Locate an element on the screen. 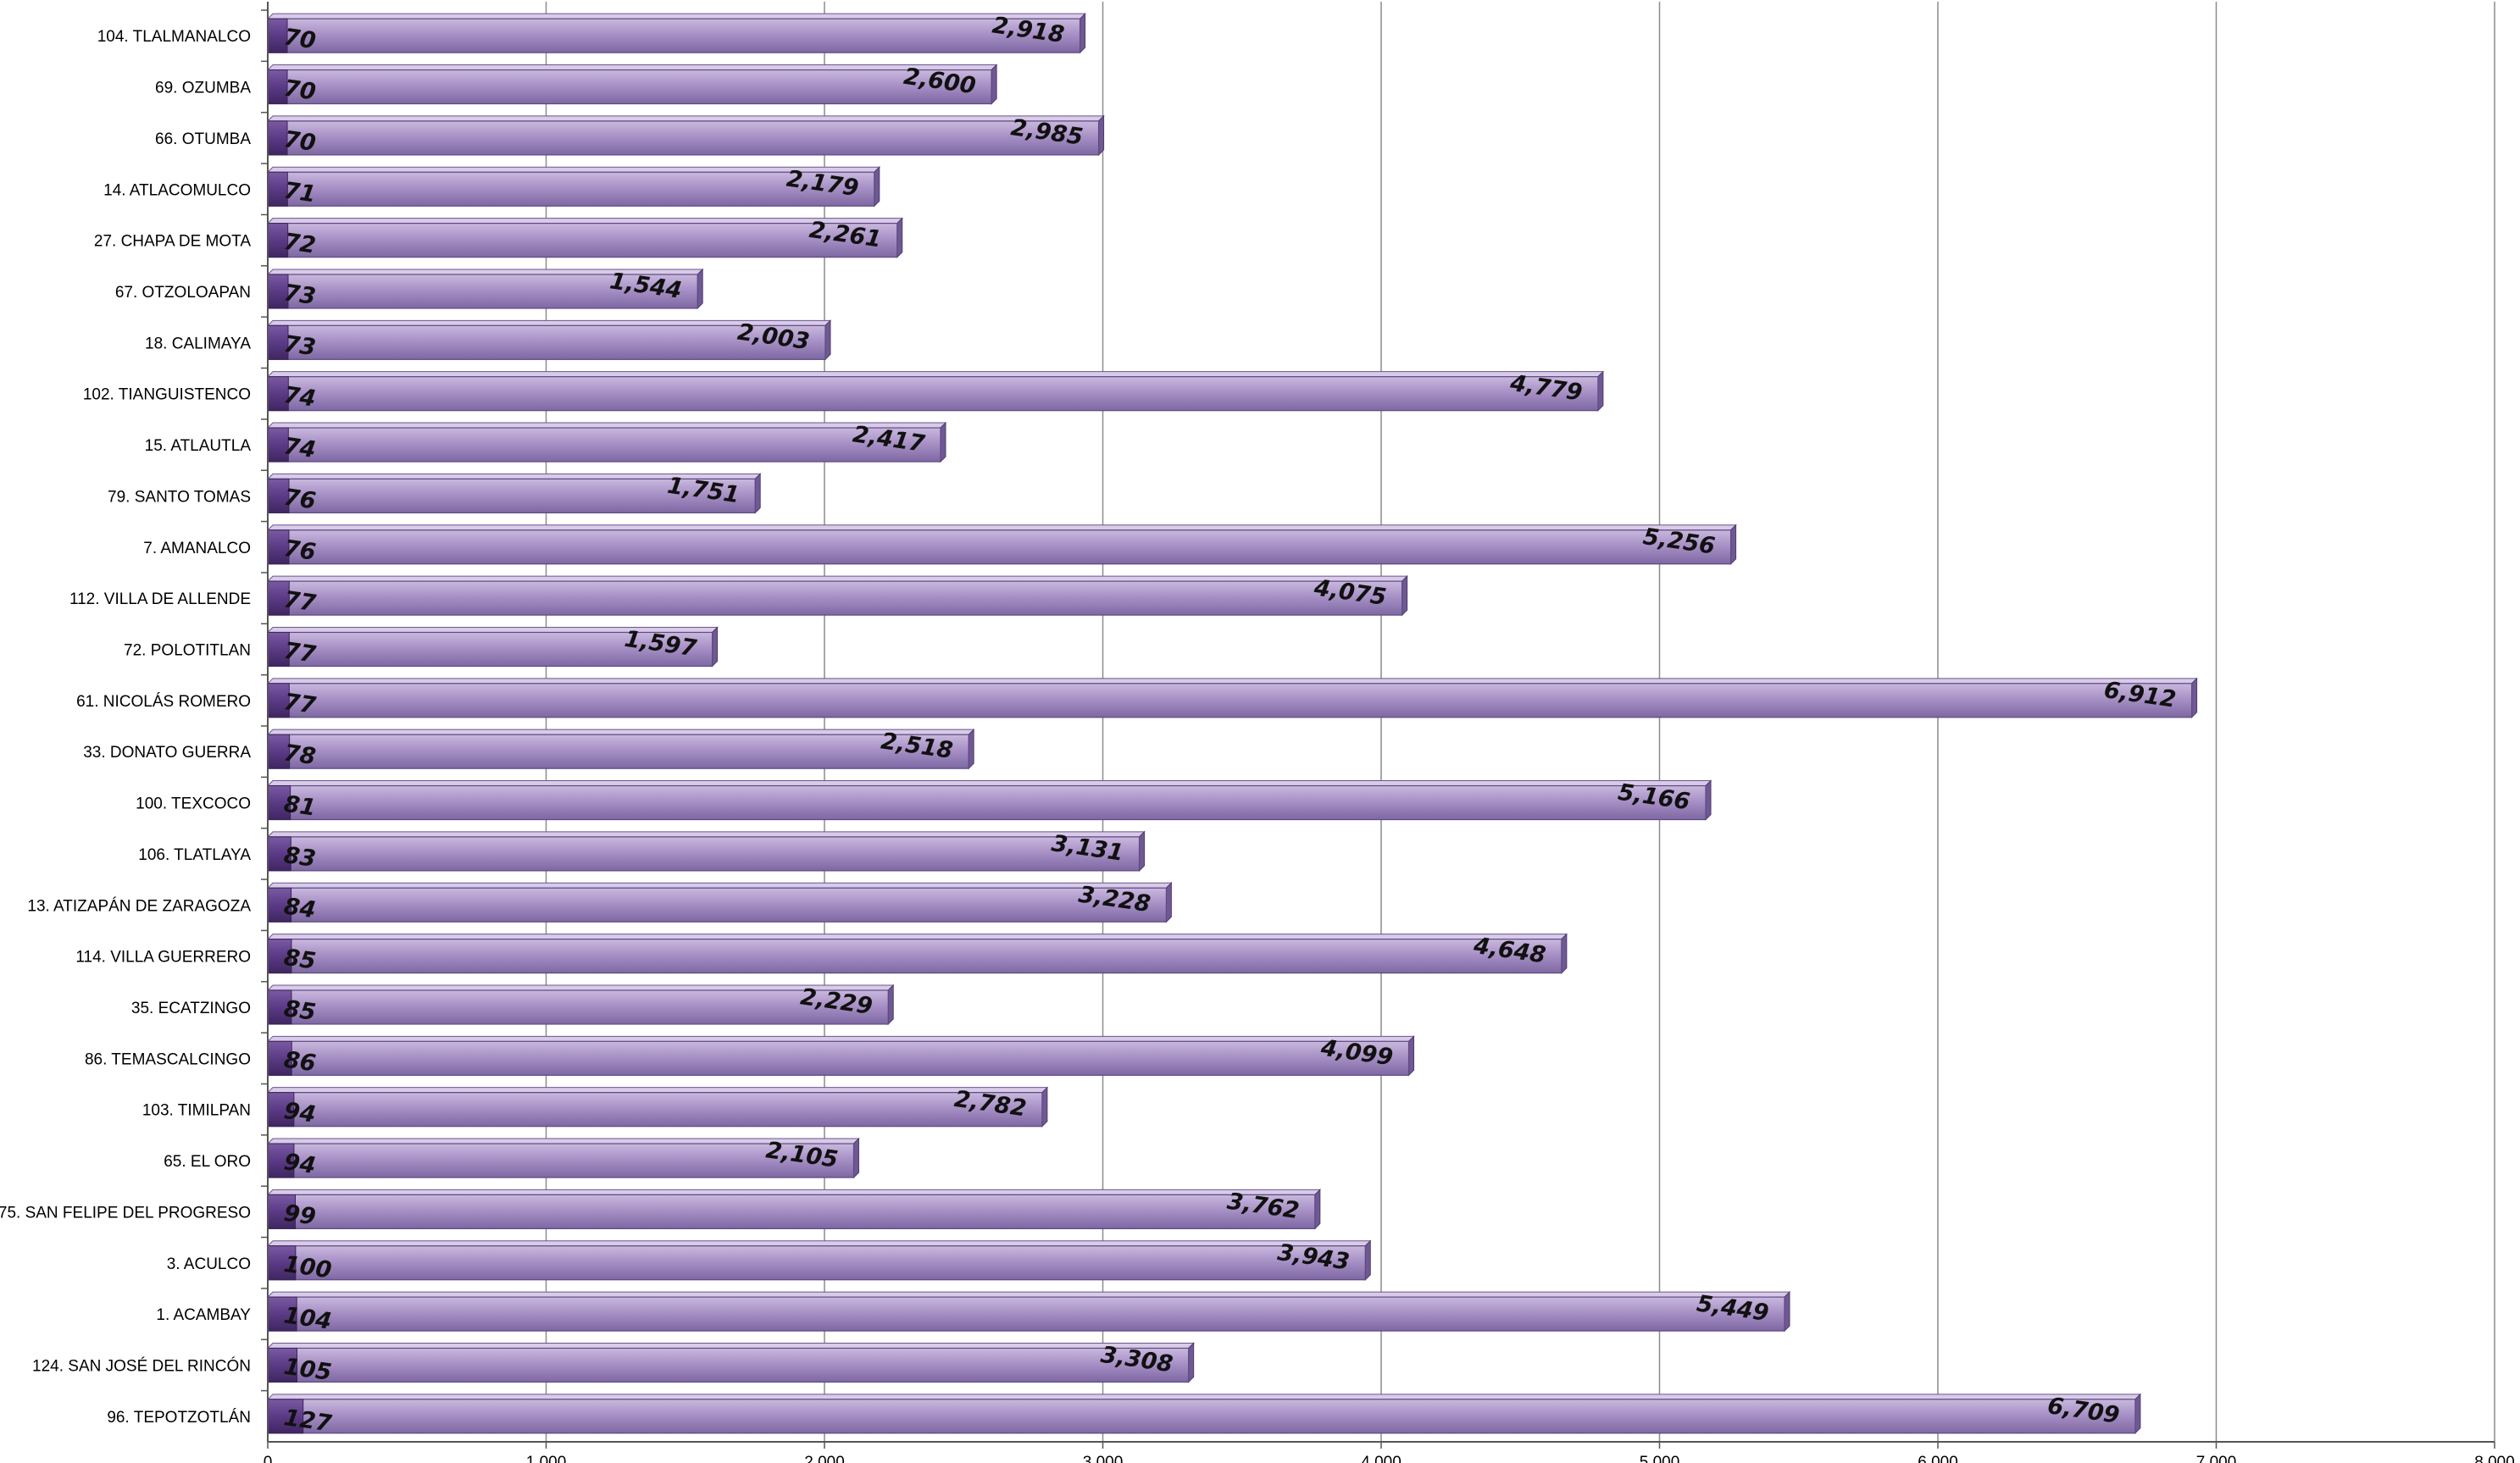 The height and width of the screenshot is (1463, 2520). category-label: 114. VILLA GUERRERO is located at coordinates (163, 958).